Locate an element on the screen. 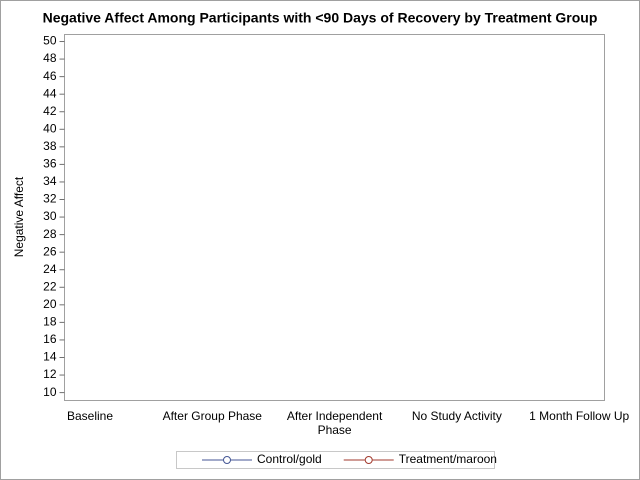  x-tick-label: After Group Phase is located at coordinates (212, 416).